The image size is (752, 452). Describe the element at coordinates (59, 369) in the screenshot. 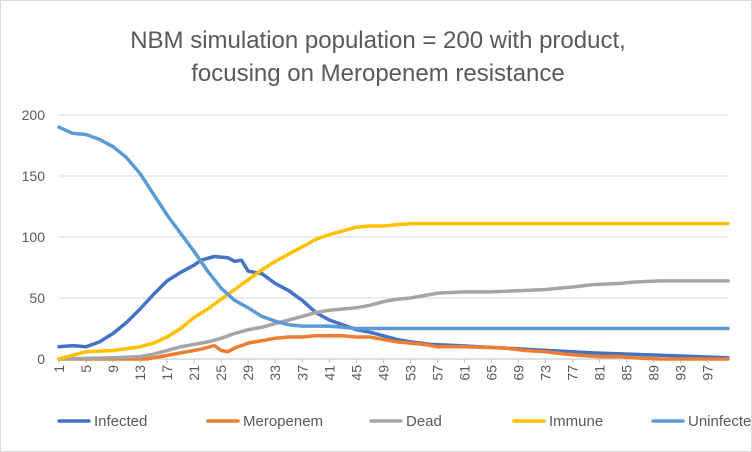

I see `x-tick-label: 1` at that location.